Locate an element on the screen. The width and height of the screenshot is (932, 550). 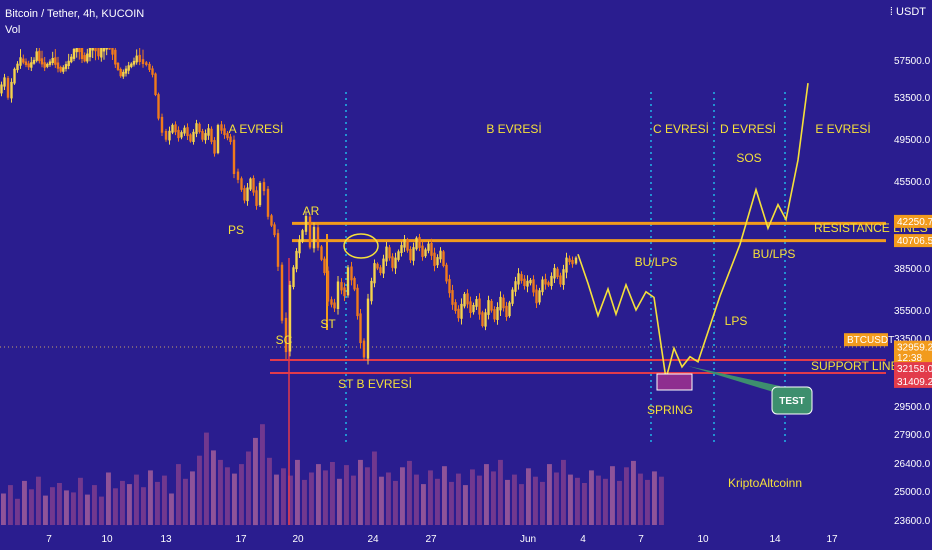
phase-label: E EVRESİ is located at coordinates (842, 129).